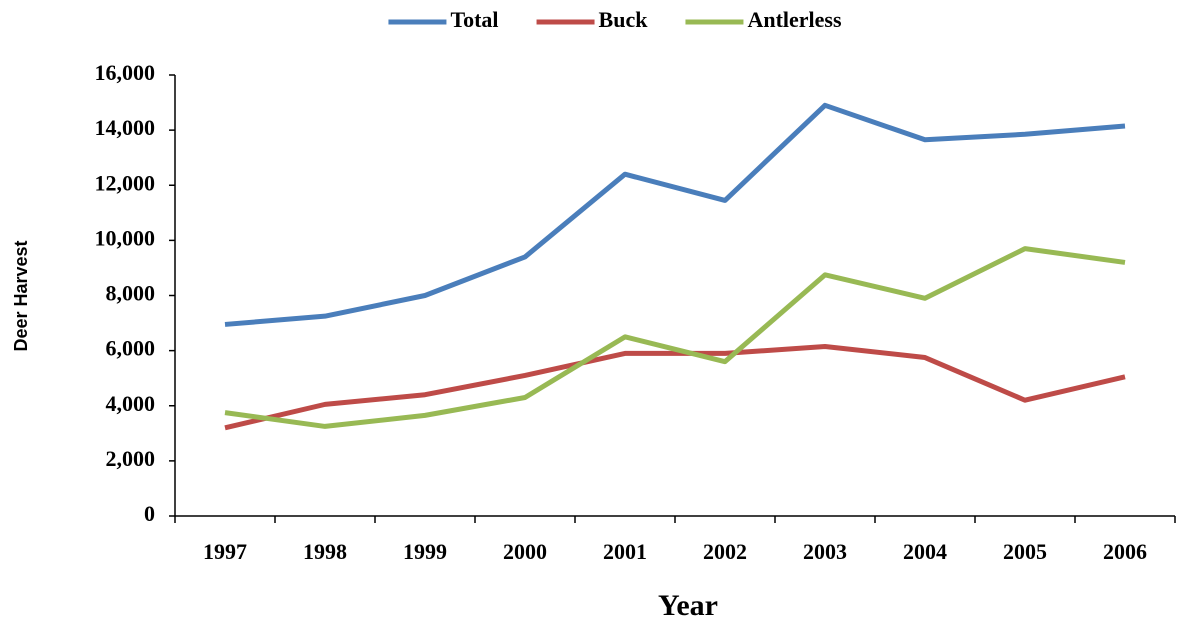  Describe the element at coordinates (149, 513) in the screenshot. I see `y-tick-label: 0` at that location.